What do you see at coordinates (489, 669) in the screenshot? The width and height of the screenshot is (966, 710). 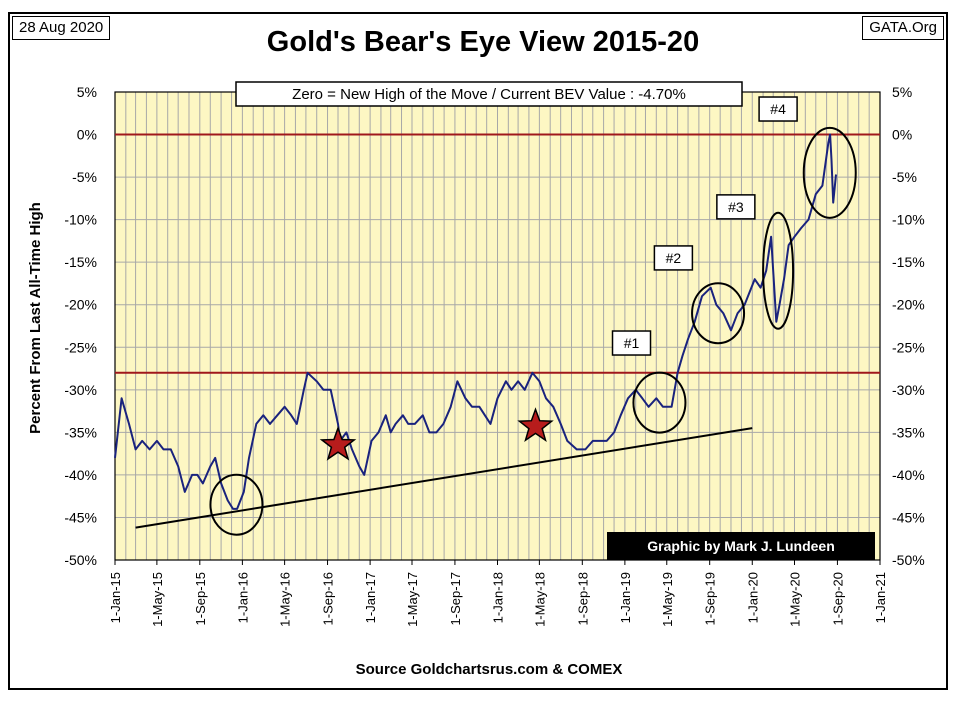 I see `x-axis-title: Source Goldchartsrus.com & COMEX` at bounding box center [489, 669].